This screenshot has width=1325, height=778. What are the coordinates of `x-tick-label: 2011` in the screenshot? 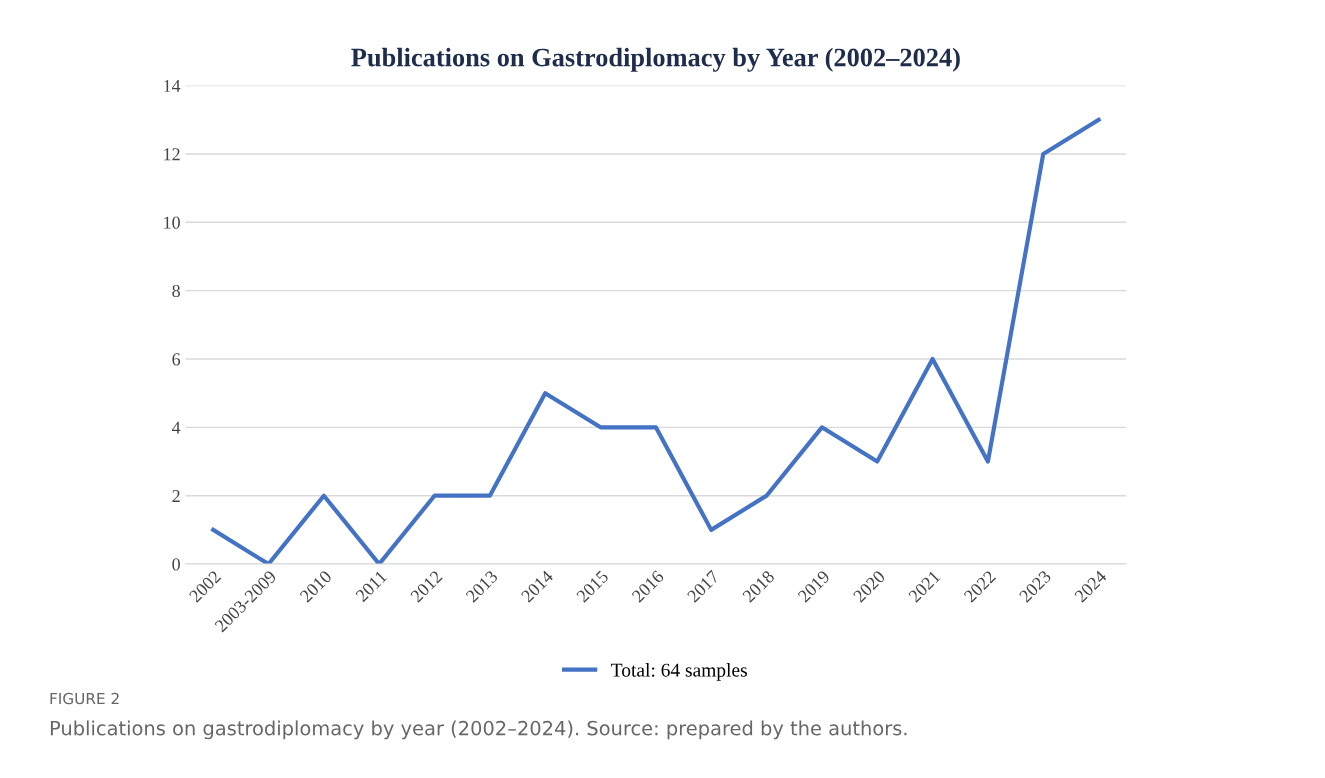 It's located at (371, 586).